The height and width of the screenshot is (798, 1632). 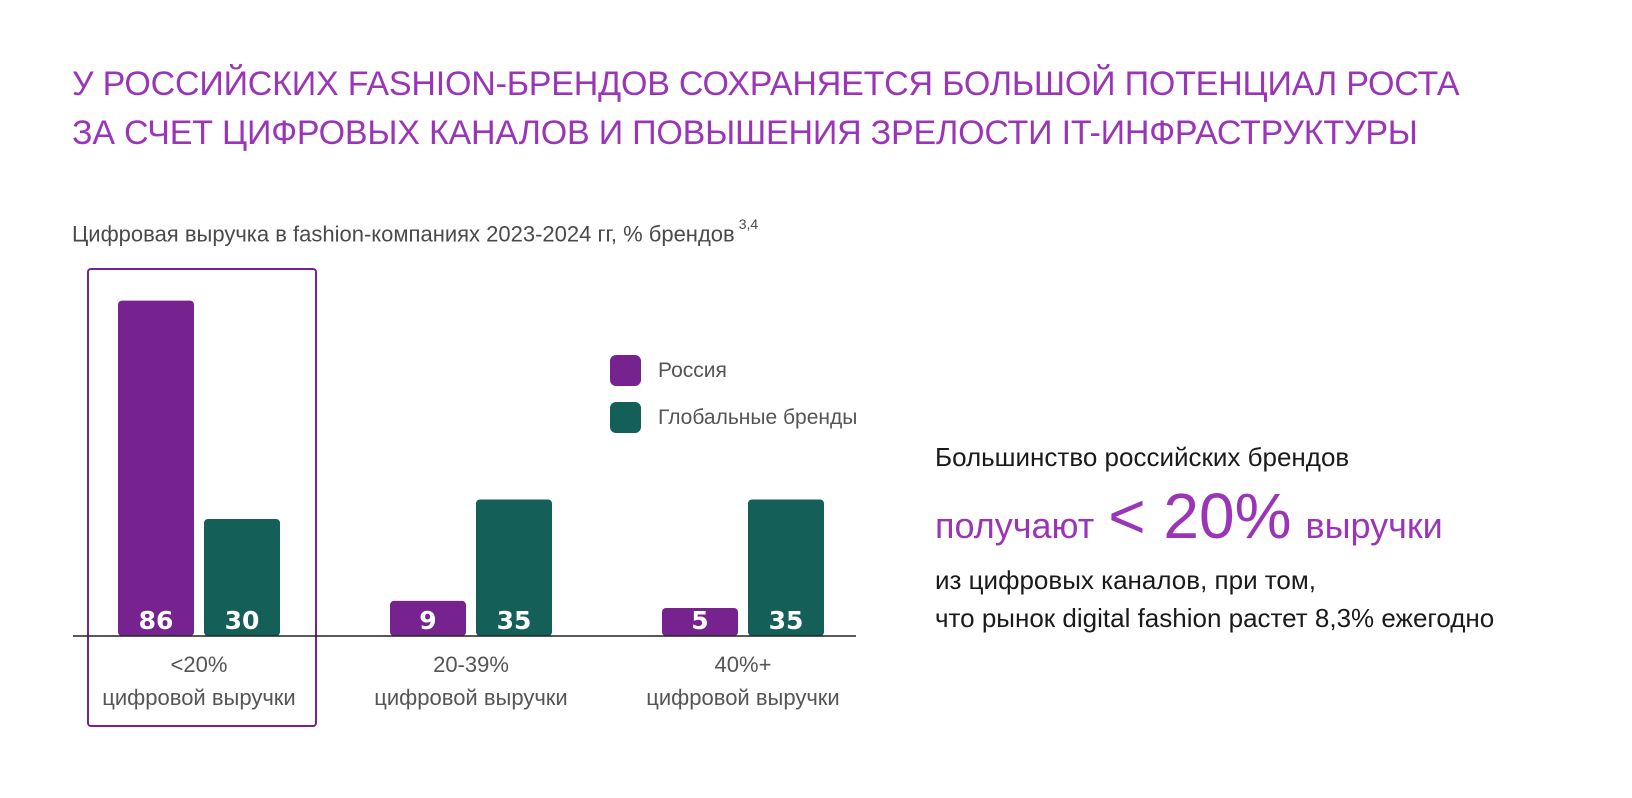 What do you see at coordinates (199, 664) in the screenshot?
I see `category-label: <20%` at bounding box center [199, 664].